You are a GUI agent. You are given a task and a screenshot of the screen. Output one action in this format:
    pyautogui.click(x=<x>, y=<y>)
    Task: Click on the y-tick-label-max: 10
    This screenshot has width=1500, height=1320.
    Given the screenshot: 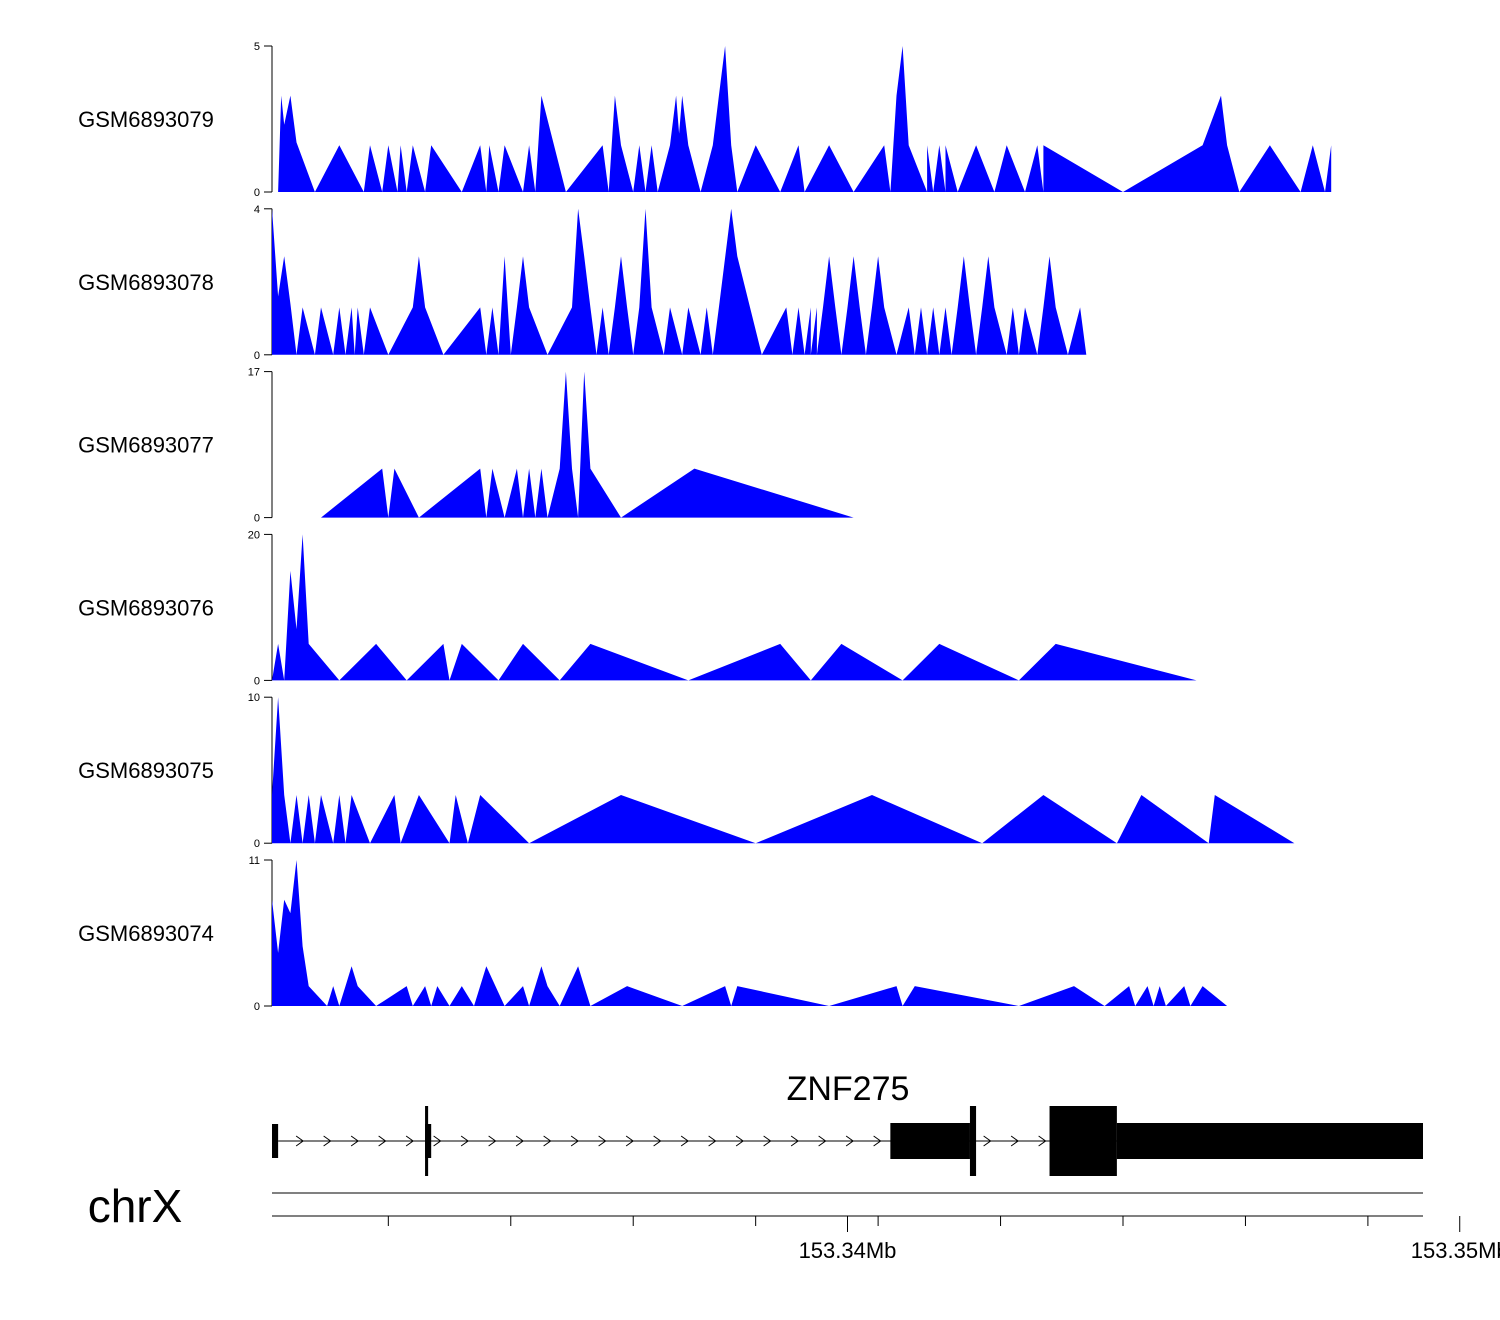 What is the action you would take?
    pyautogui.click(x=254, y=698)
    